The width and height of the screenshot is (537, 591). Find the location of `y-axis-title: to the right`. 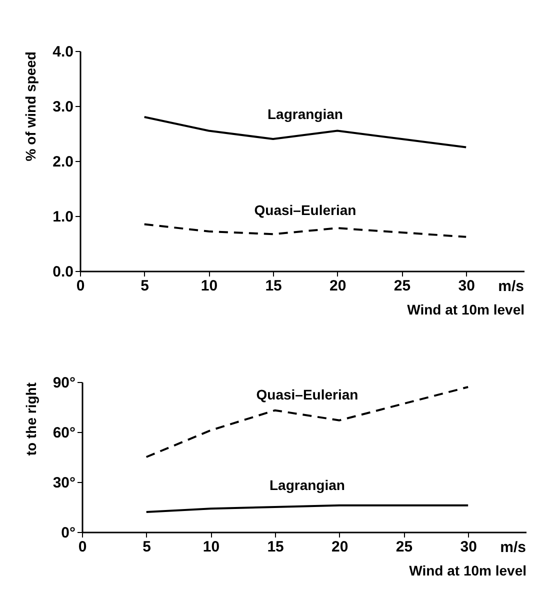

y-axis-title: to the right is located at coordinates (30, 419).